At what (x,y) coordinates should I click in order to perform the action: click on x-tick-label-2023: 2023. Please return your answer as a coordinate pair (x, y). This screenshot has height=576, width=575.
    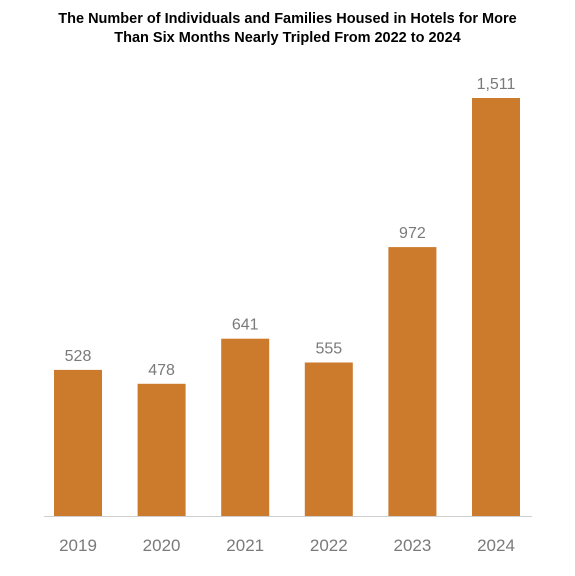
    Looking at the image, I should click on (412, 545).